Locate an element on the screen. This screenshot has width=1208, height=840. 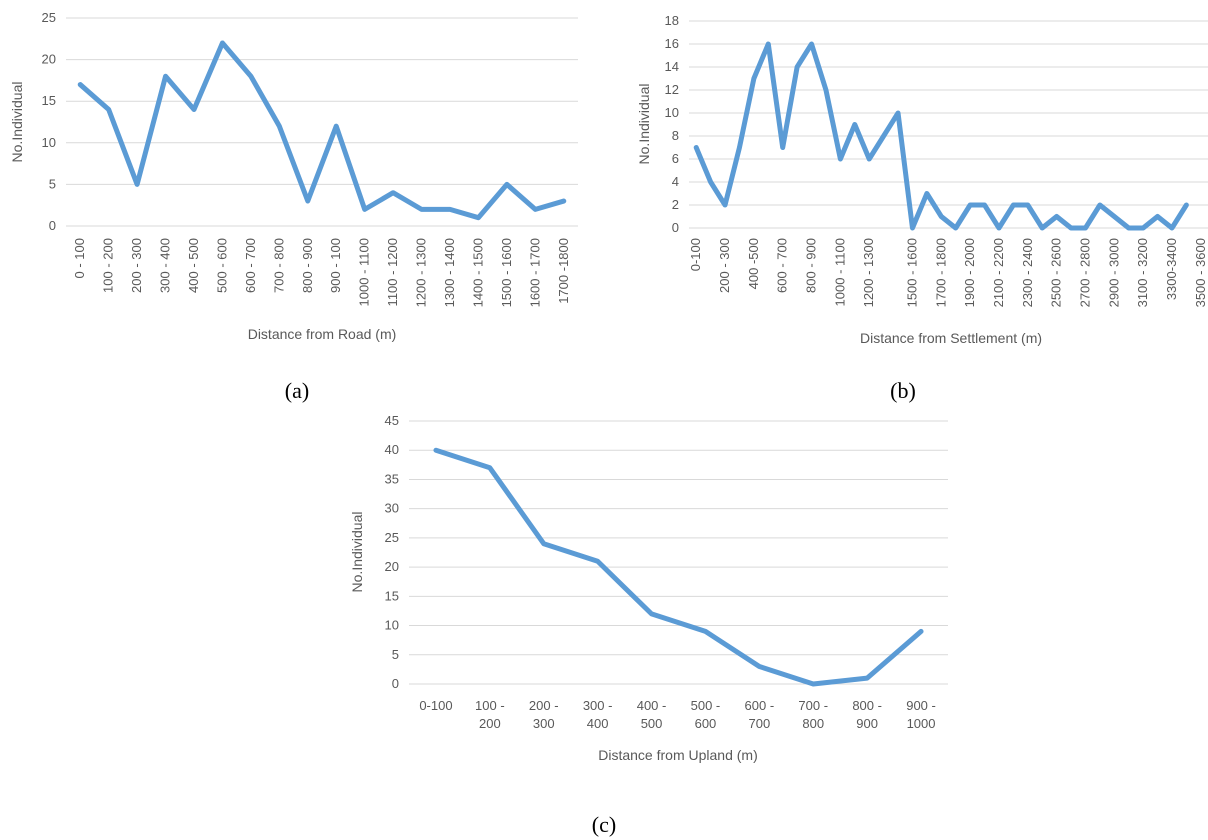
x-tick-label: 1500 - 1600 is located at coordinates (911, 272).